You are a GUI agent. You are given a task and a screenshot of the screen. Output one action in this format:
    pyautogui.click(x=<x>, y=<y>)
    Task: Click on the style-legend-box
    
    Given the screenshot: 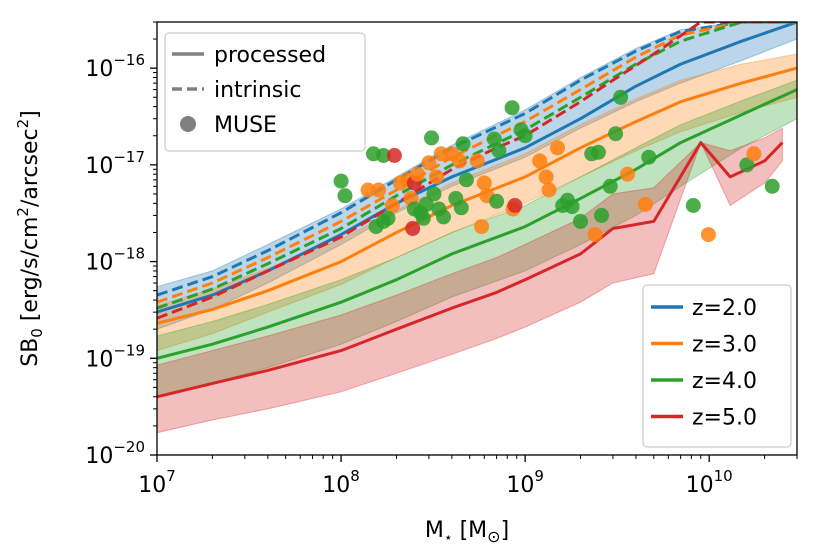 What is the action you would take?
    pyautogui.click(x=265, y=92)
    